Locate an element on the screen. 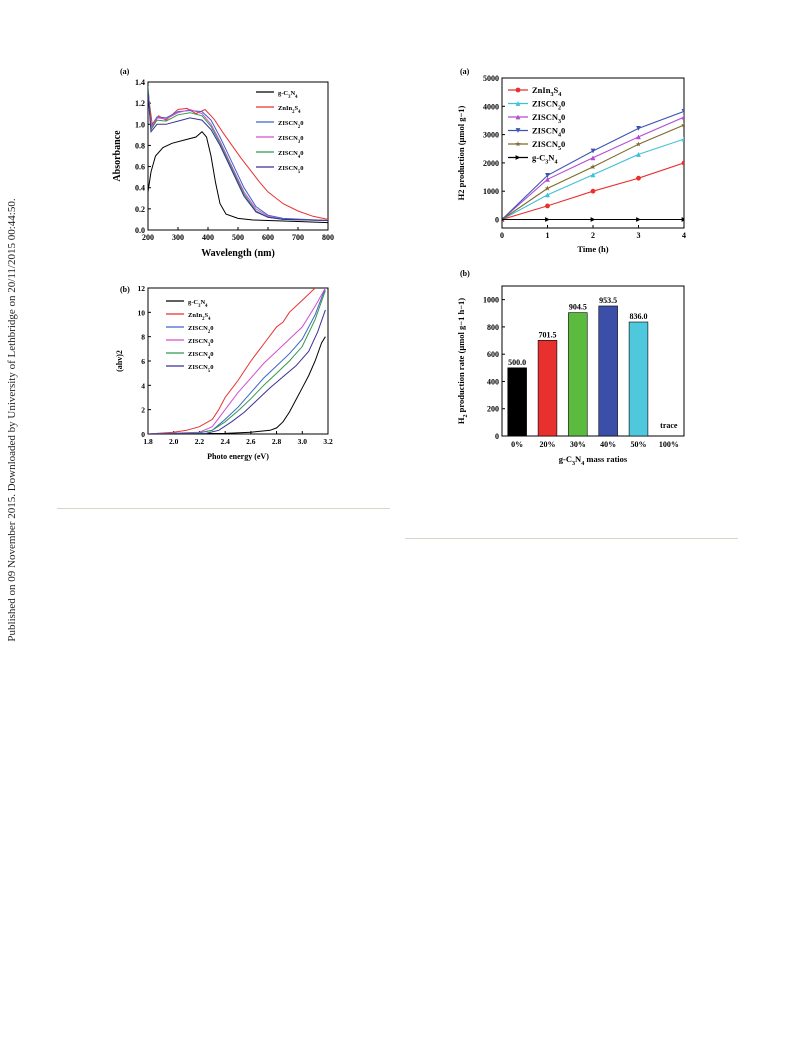  right-divider is located at coordinates (571, 538).